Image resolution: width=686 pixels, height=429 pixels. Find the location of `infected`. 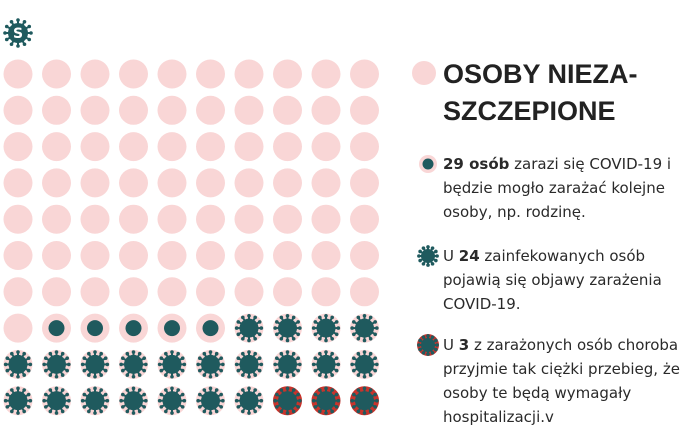

infected is located at coordinates (56, 328).